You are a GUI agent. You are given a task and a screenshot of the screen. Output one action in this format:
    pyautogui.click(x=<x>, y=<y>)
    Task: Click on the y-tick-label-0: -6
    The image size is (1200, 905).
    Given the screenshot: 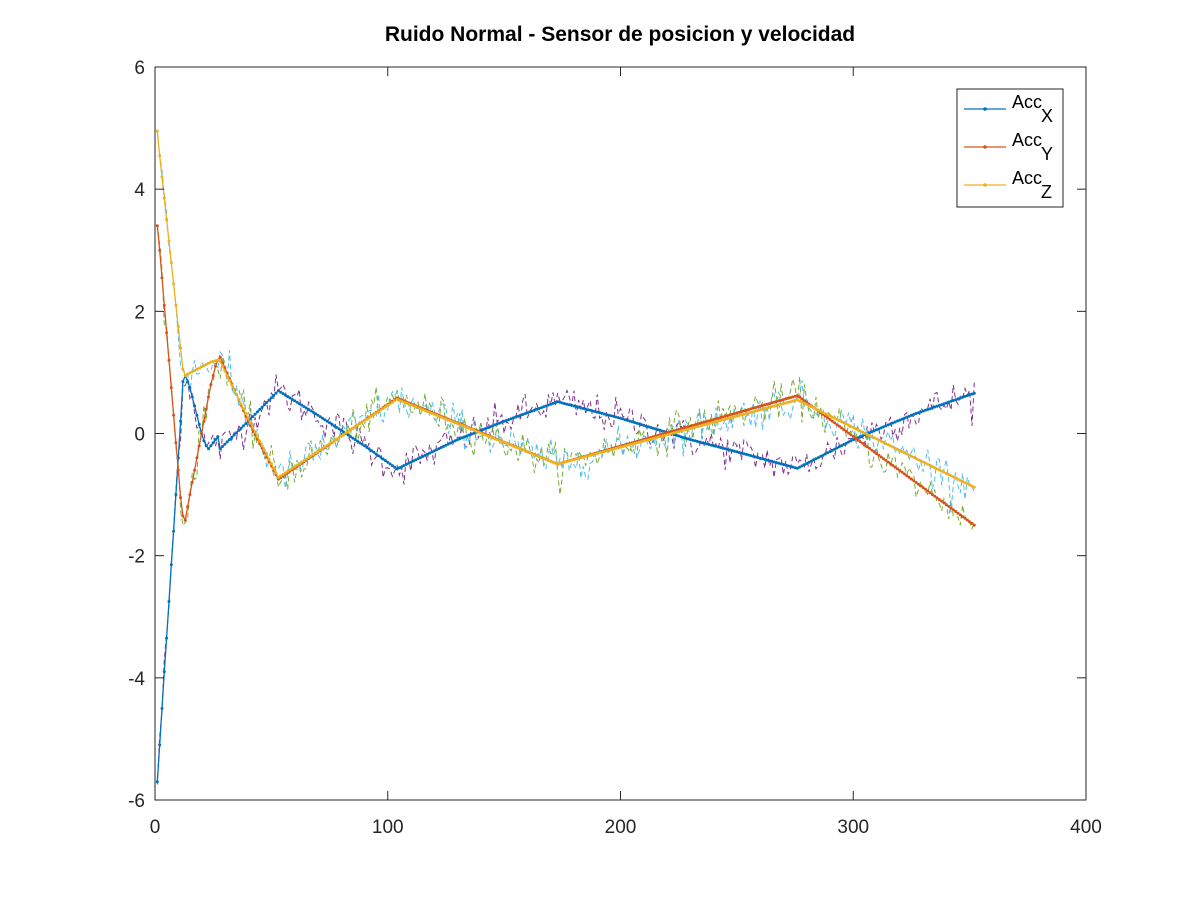 What is the action you would take?
    pyautogui.click(x=136, y=801)
    